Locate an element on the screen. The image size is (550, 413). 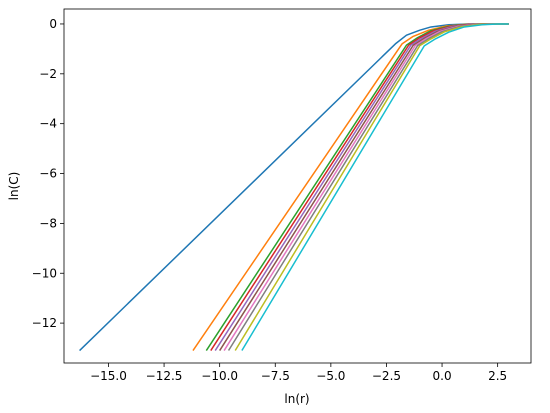
y-tick-label: −2 is located at coordinates (48, 74).